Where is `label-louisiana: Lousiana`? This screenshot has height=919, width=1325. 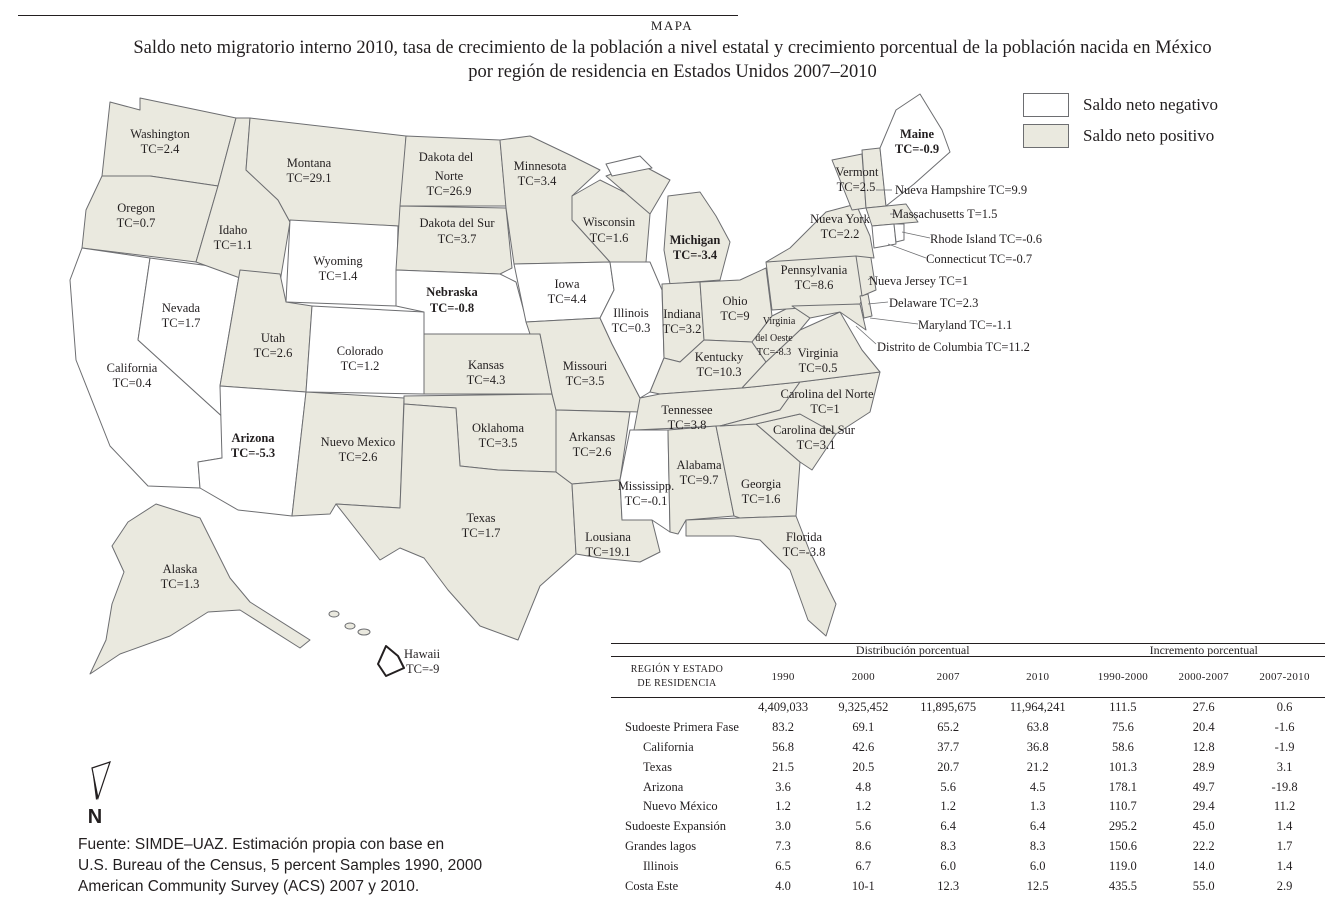 label-louisiana: Lousiana is located at coordinates (608, 537).